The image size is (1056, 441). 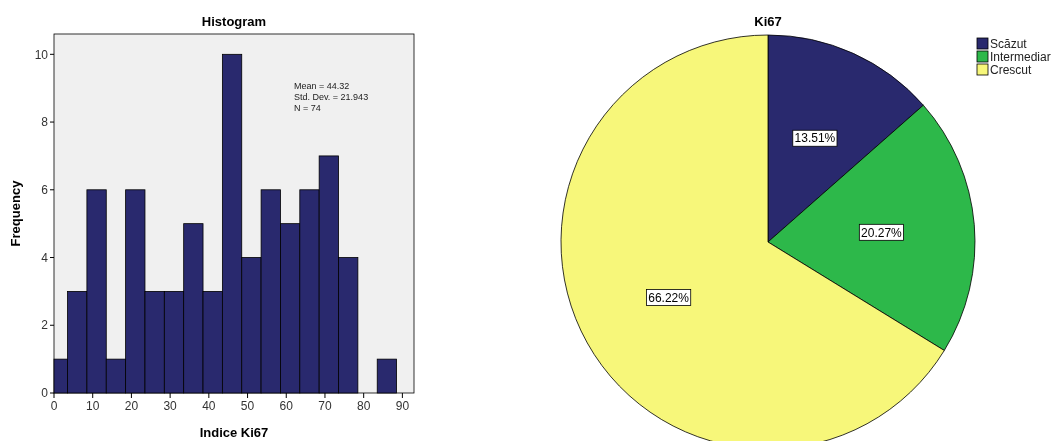 I want to click on legend-label: Intermediar, so click(x=1020, y=57).